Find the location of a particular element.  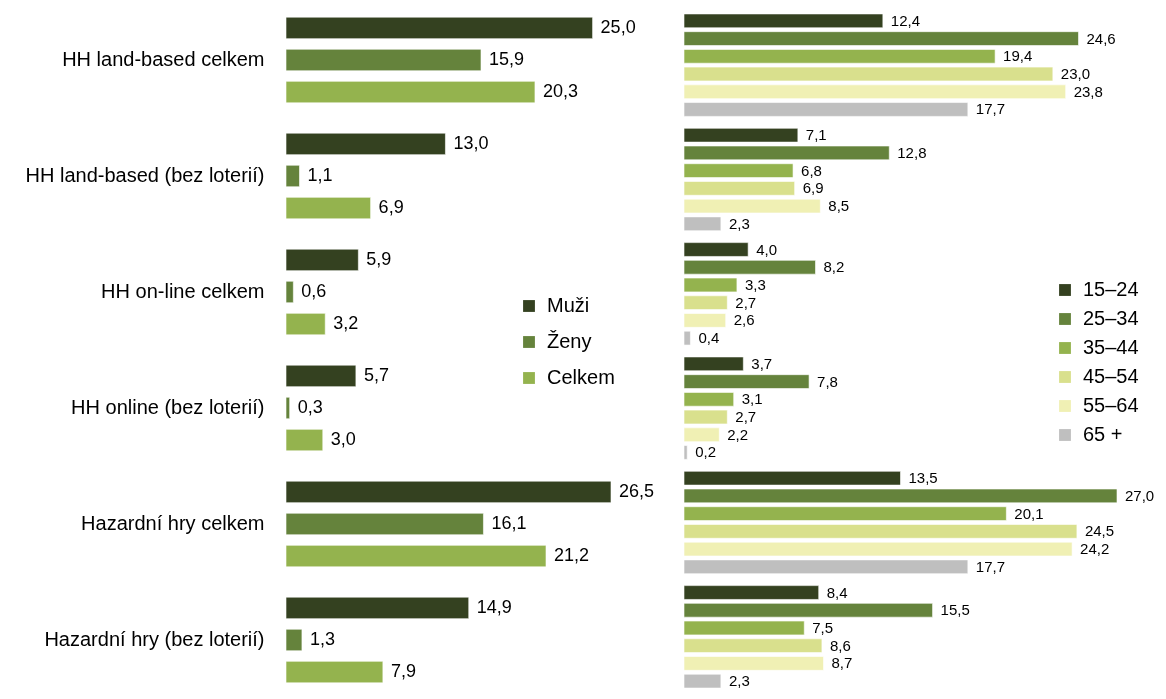

data-label: 27,0 is located at coordinates (1140, 495).